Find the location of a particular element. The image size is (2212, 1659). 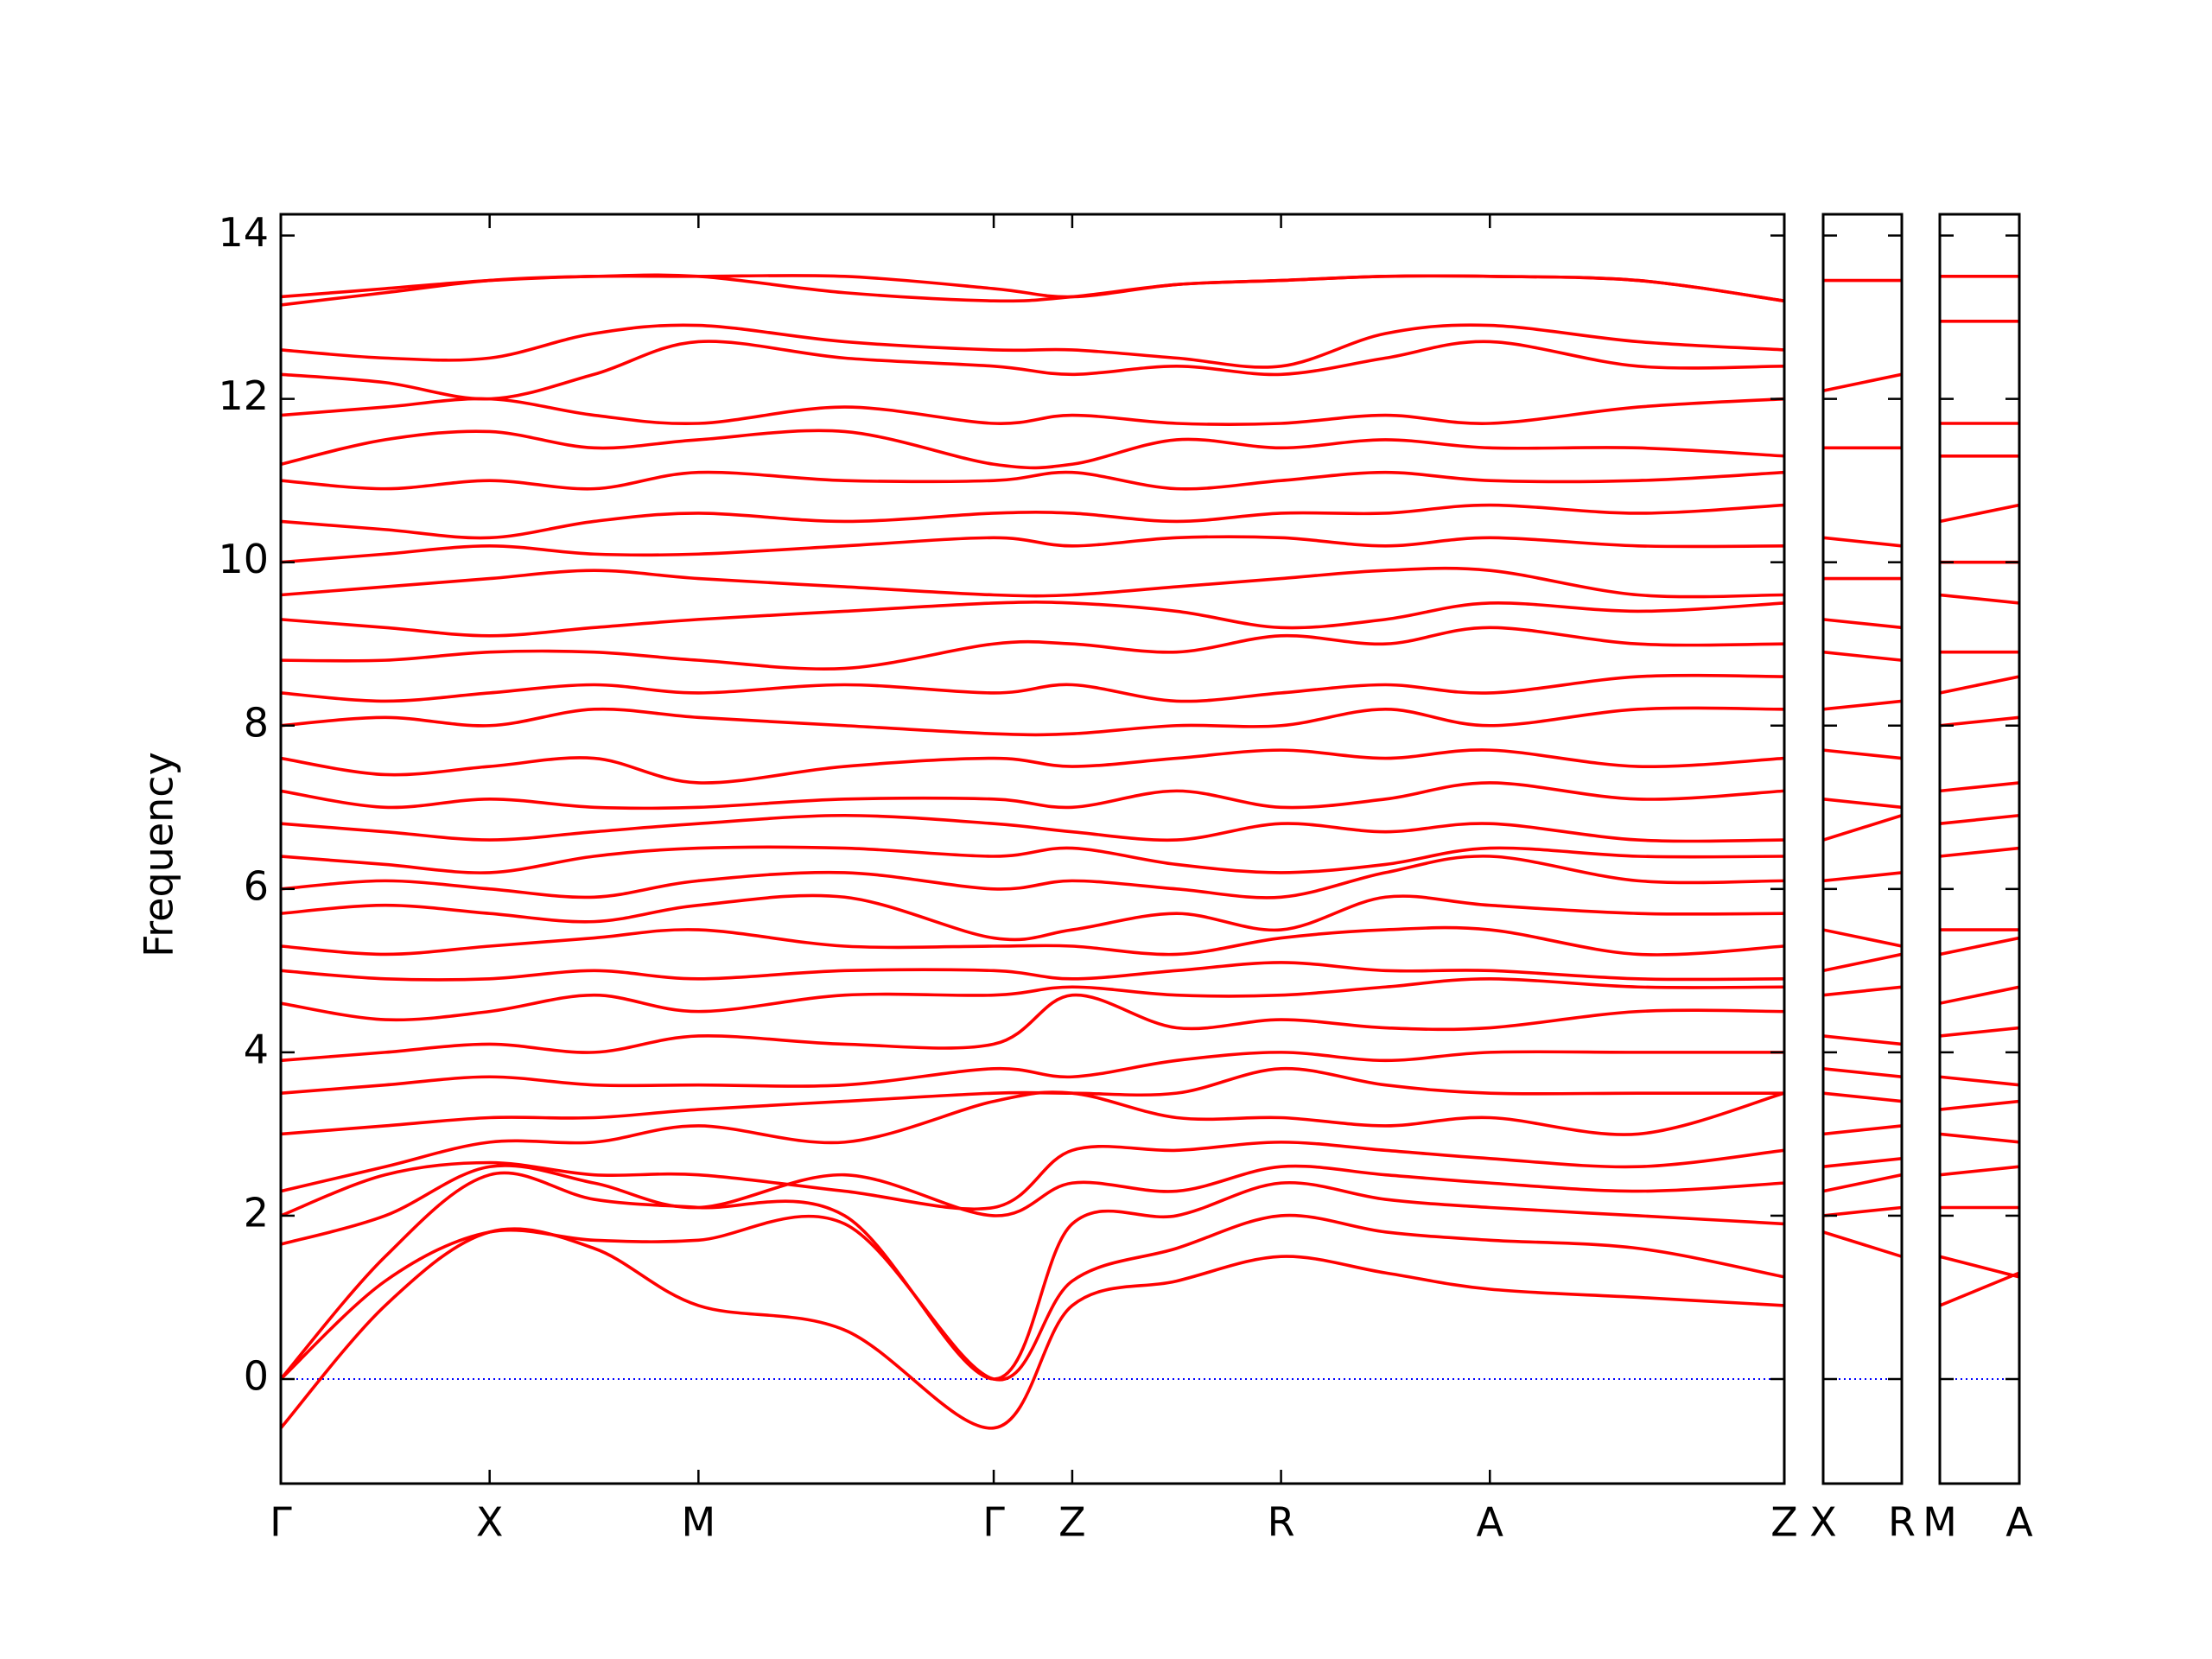

y-tick-label: 6 is located at coordinates (256, 885).